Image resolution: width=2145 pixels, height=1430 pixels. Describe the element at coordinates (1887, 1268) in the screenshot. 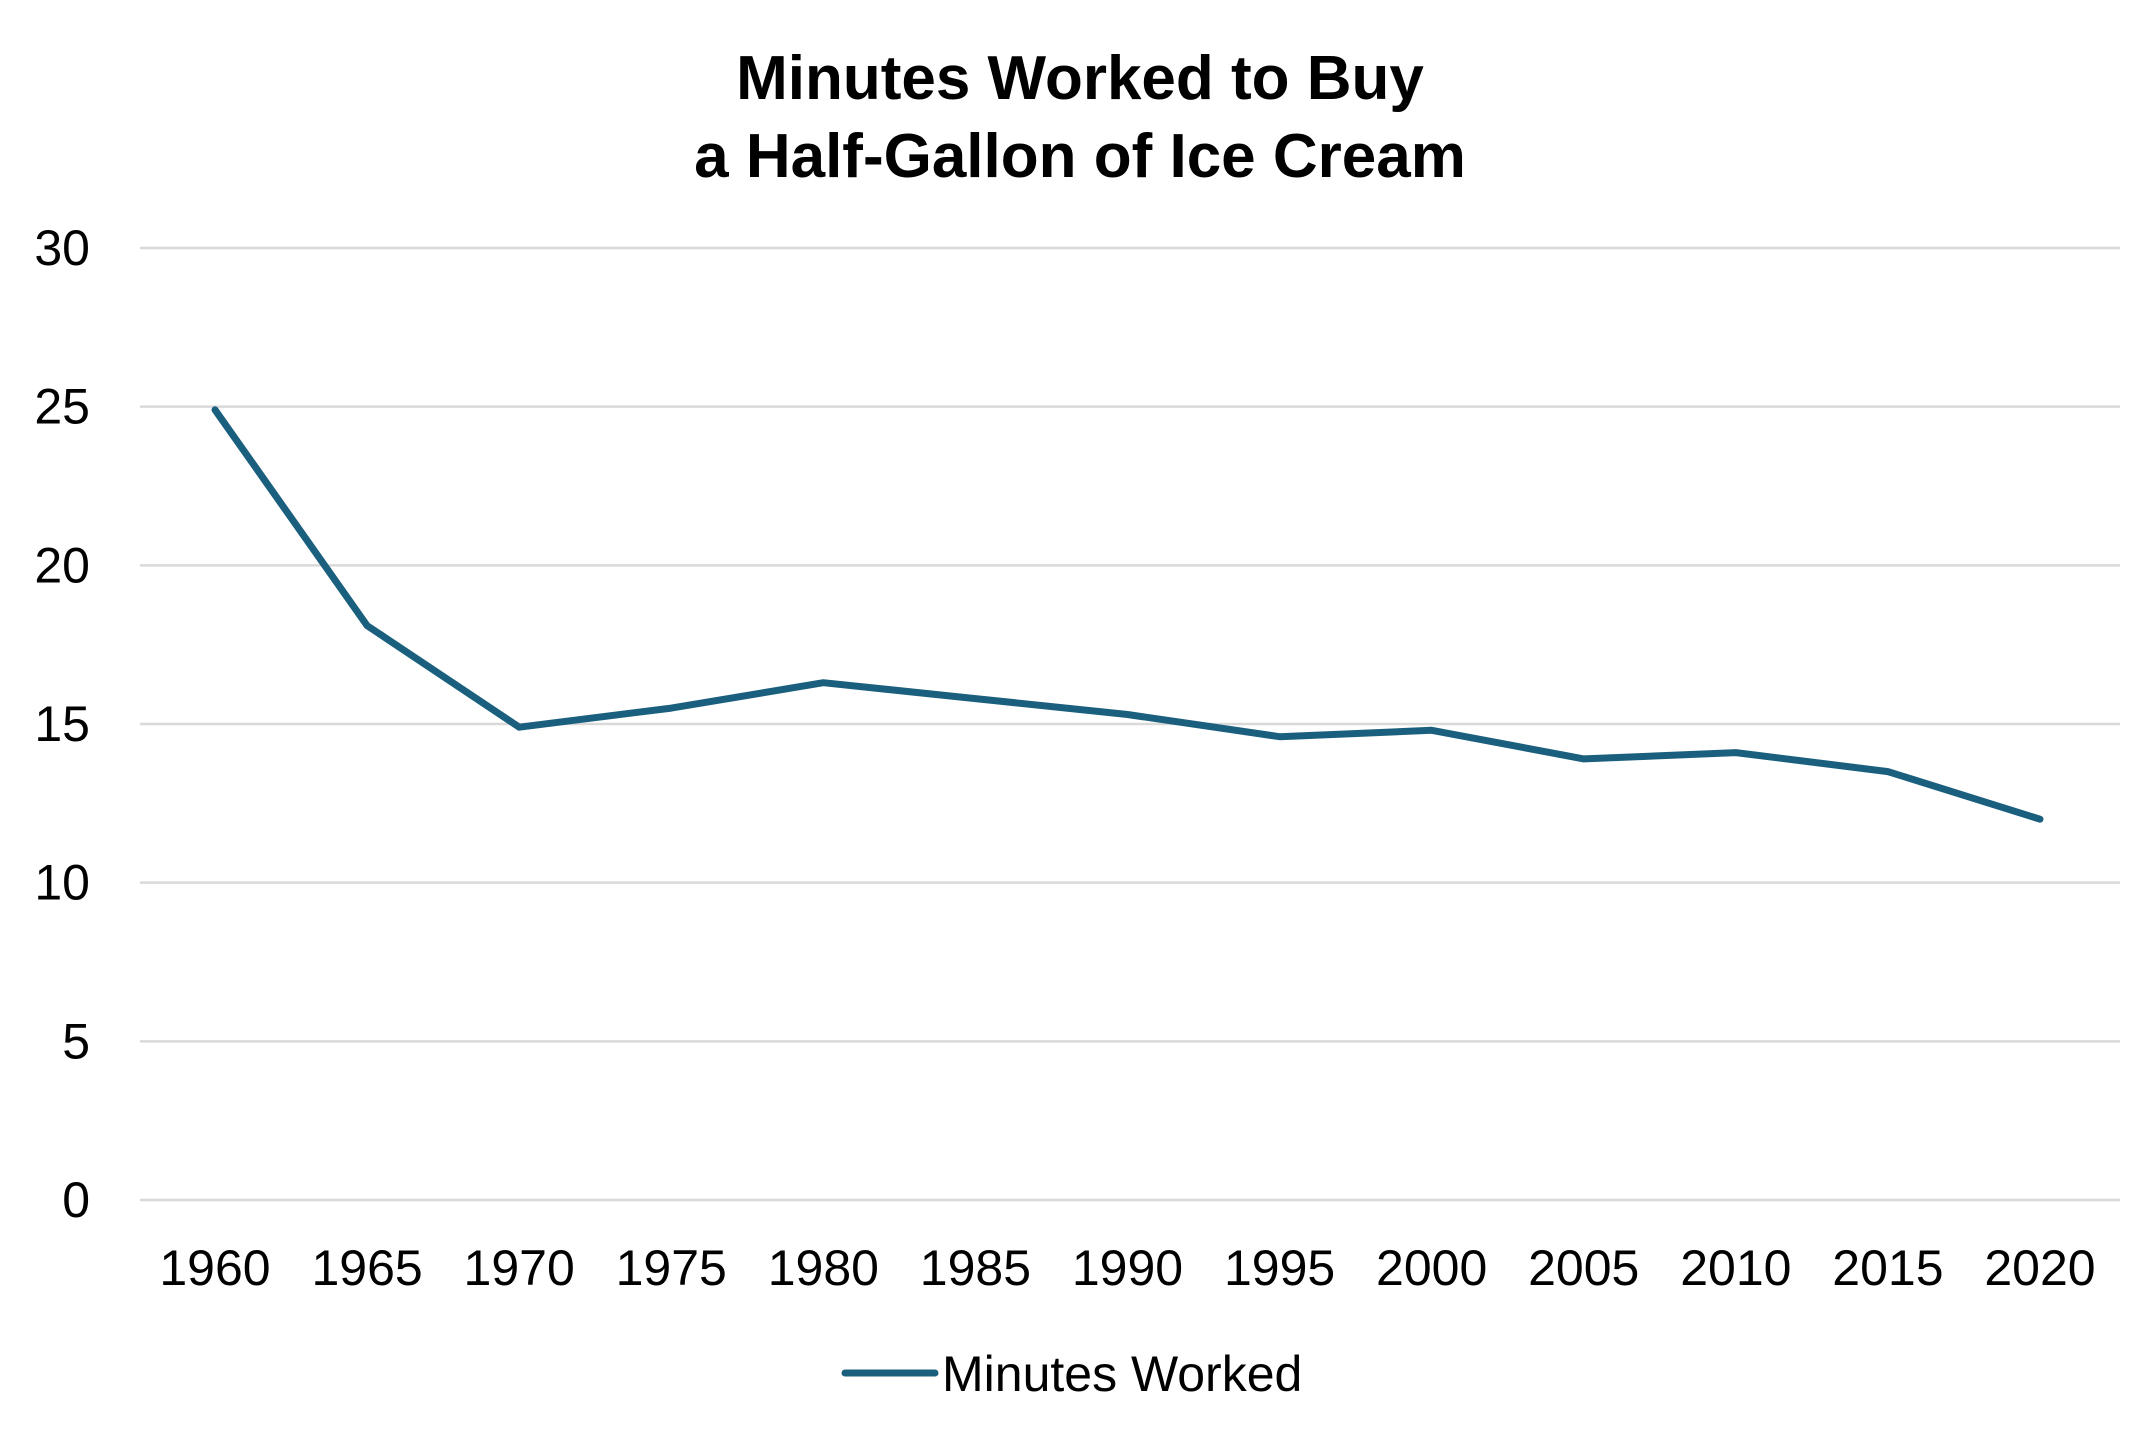

I see `x-tick-label: 2015` at that location.